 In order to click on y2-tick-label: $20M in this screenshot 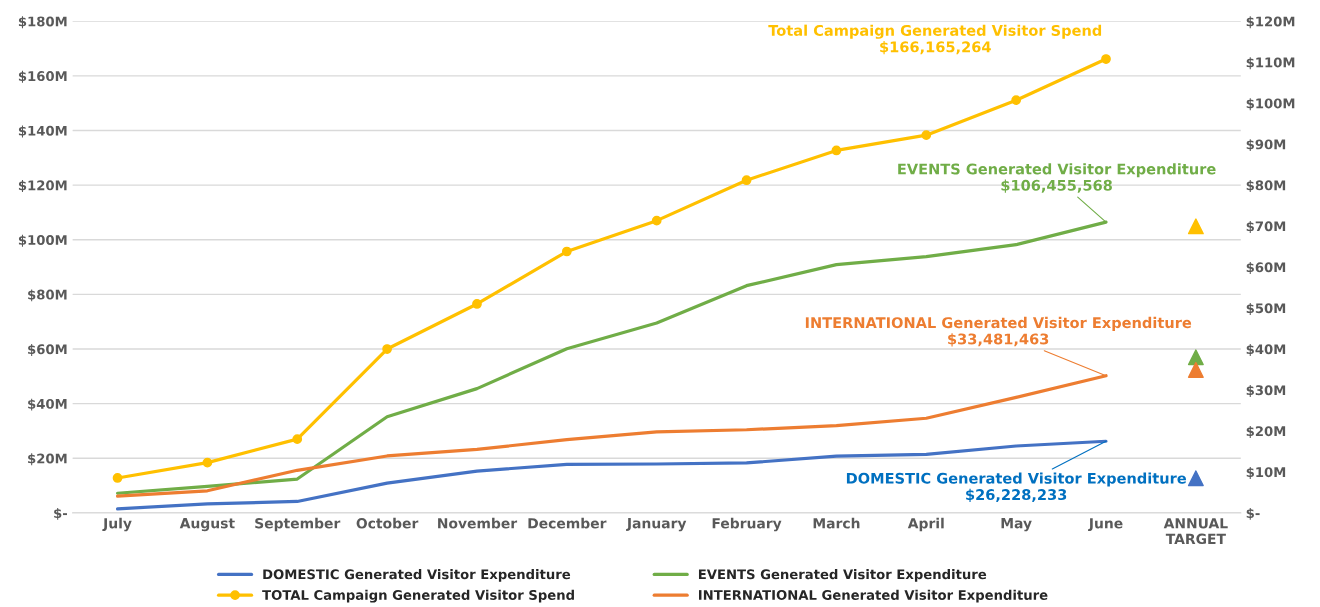, I will do `click(1266, 431)`.